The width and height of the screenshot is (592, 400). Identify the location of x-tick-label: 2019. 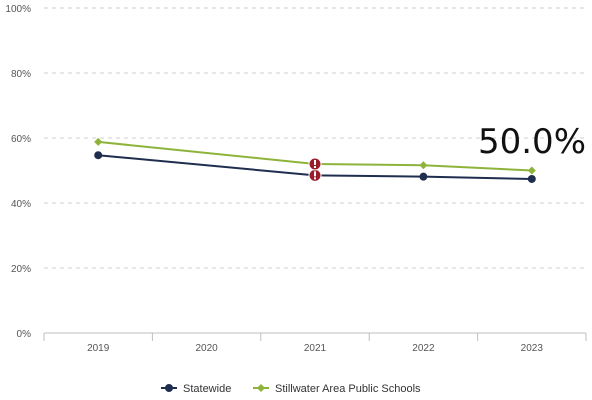
(98, 348).